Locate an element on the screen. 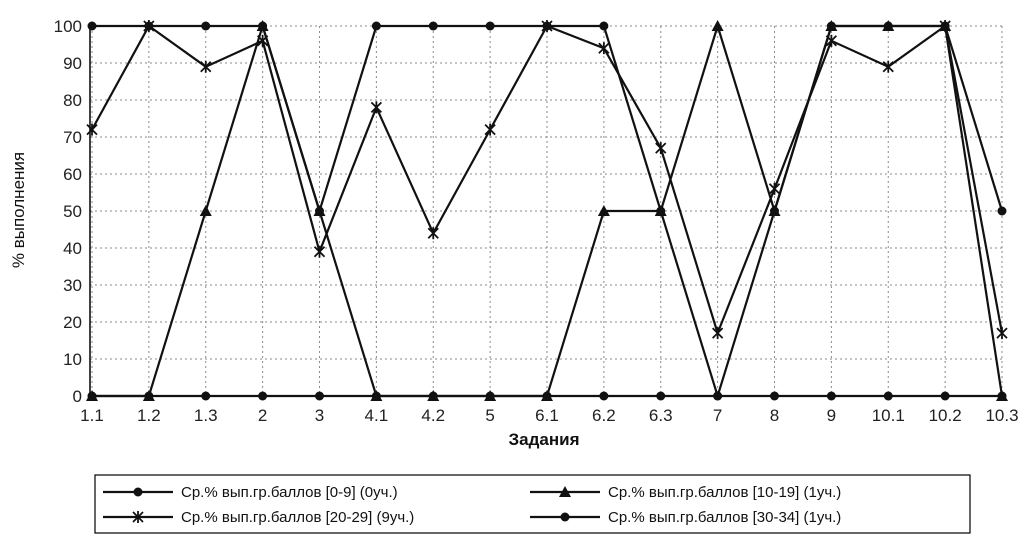  legend-entry: Ср.% вып.гр.баллов [30-34] (1уч.) is located at coordinates (685, 517).